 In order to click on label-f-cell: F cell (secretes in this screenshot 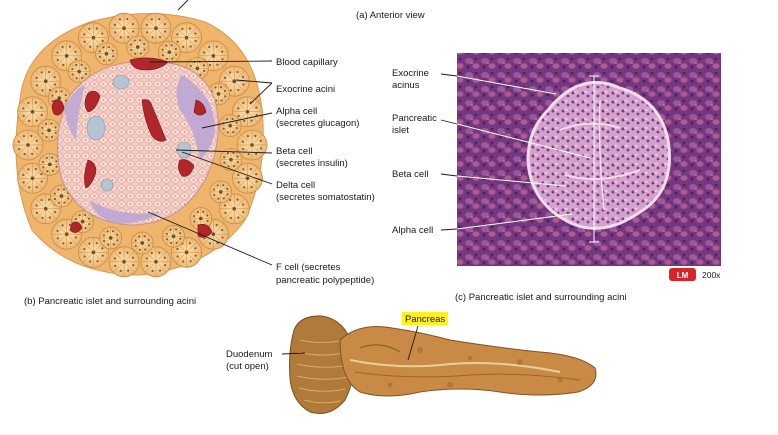, I will do `click(308, 267)`.